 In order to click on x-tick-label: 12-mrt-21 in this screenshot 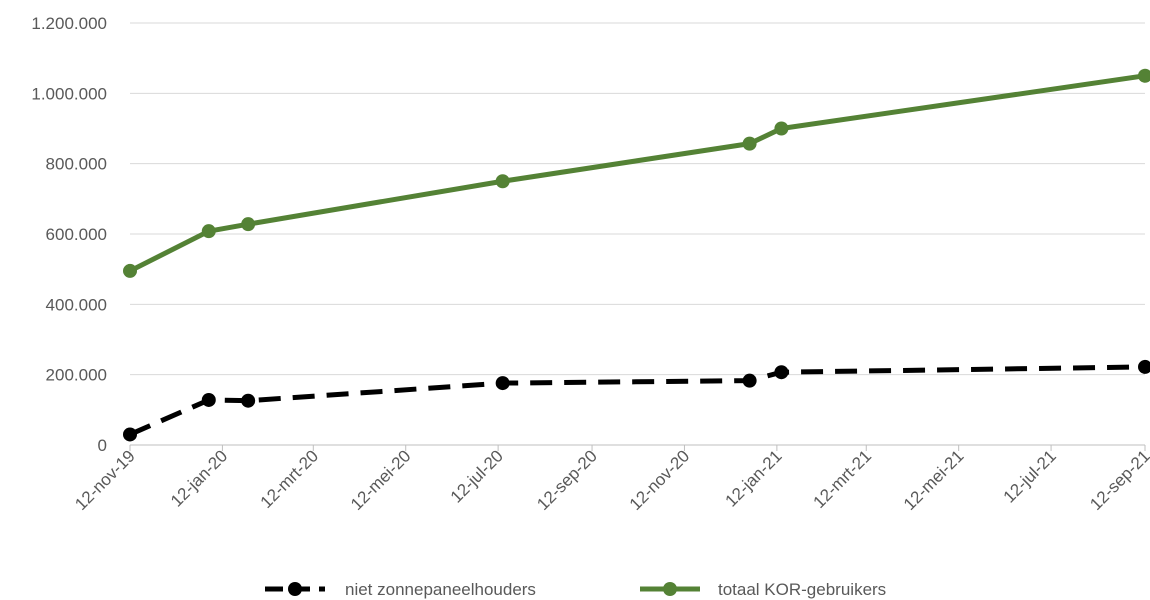, I will do `click(843, 479)`.